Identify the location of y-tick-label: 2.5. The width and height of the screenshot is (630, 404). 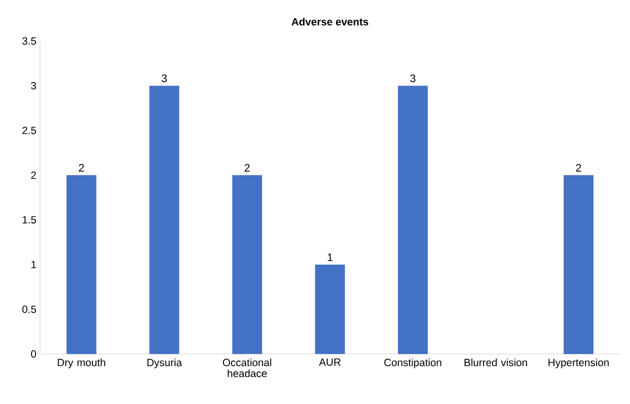
(29, 130).